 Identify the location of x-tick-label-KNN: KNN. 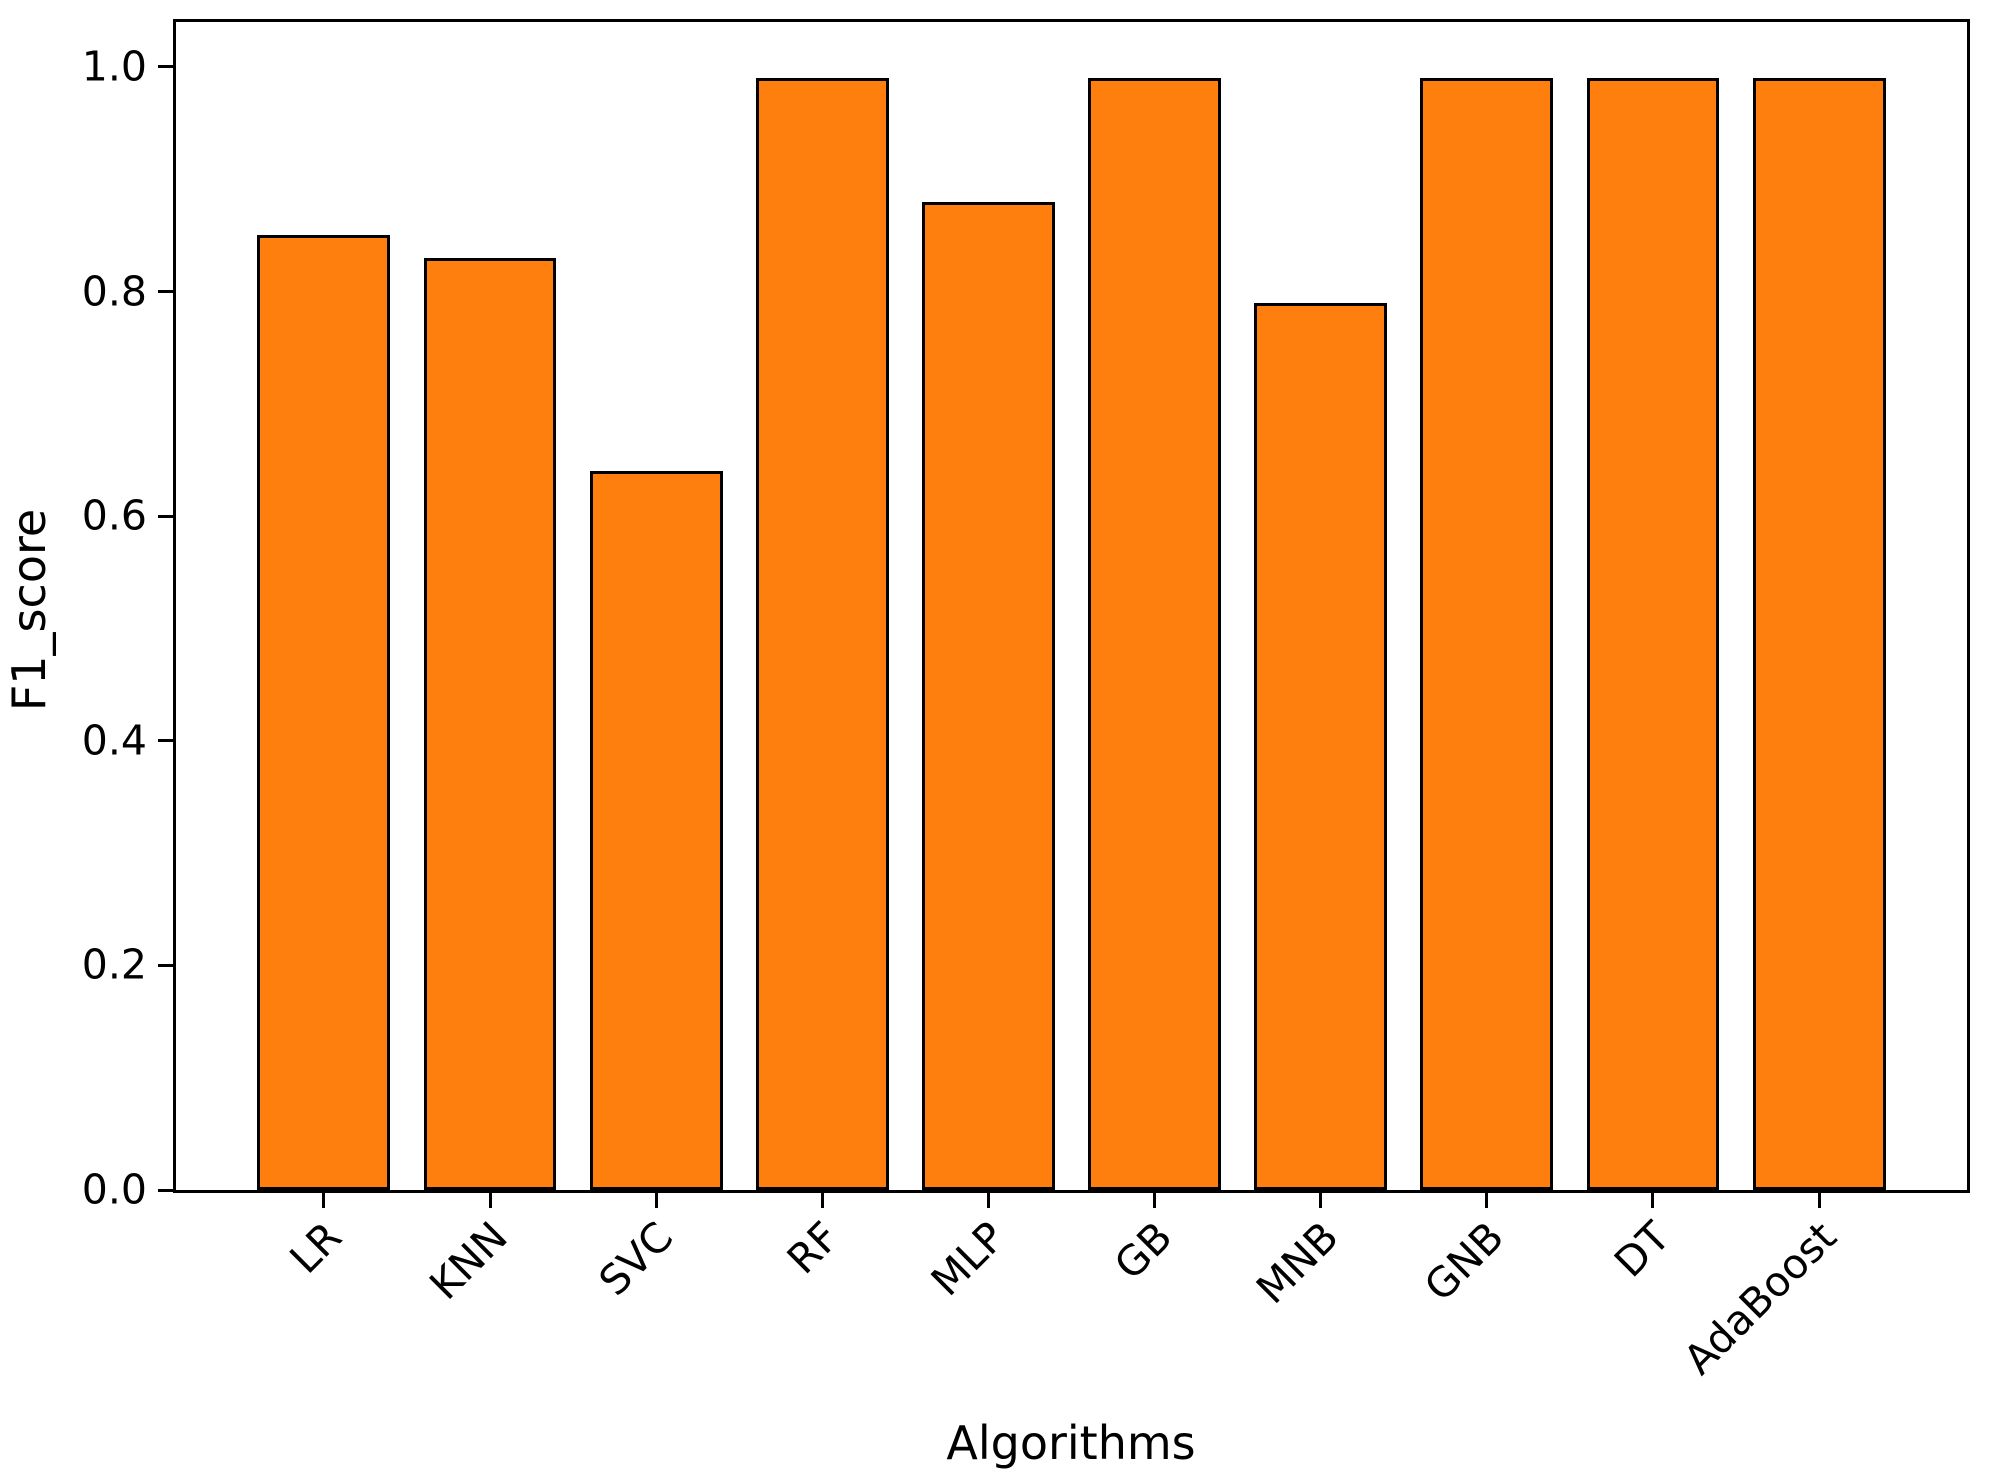
(468, 1260).